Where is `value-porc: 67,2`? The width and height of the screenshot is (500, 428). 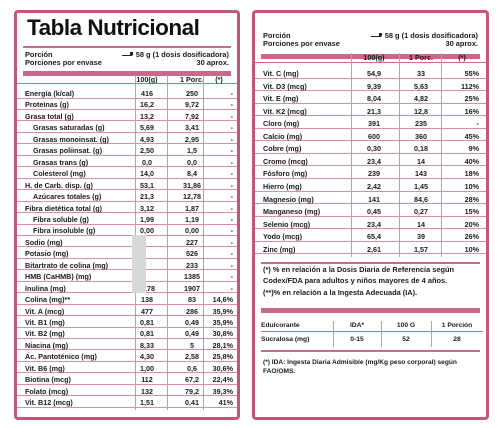
value-porc: 67,2 is located at coordinates (192, 380).